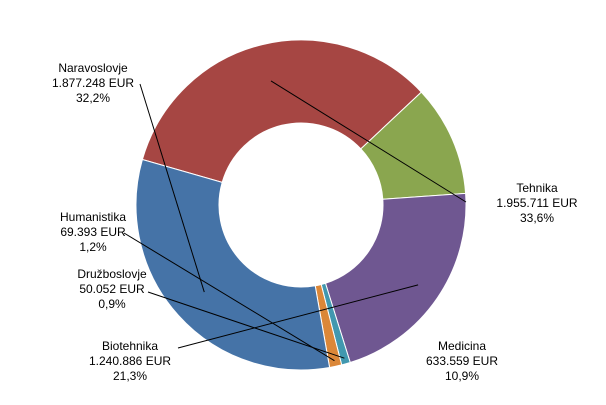  I want to click on label-value-medicina: 633.559 EUR, so click(462, 361).